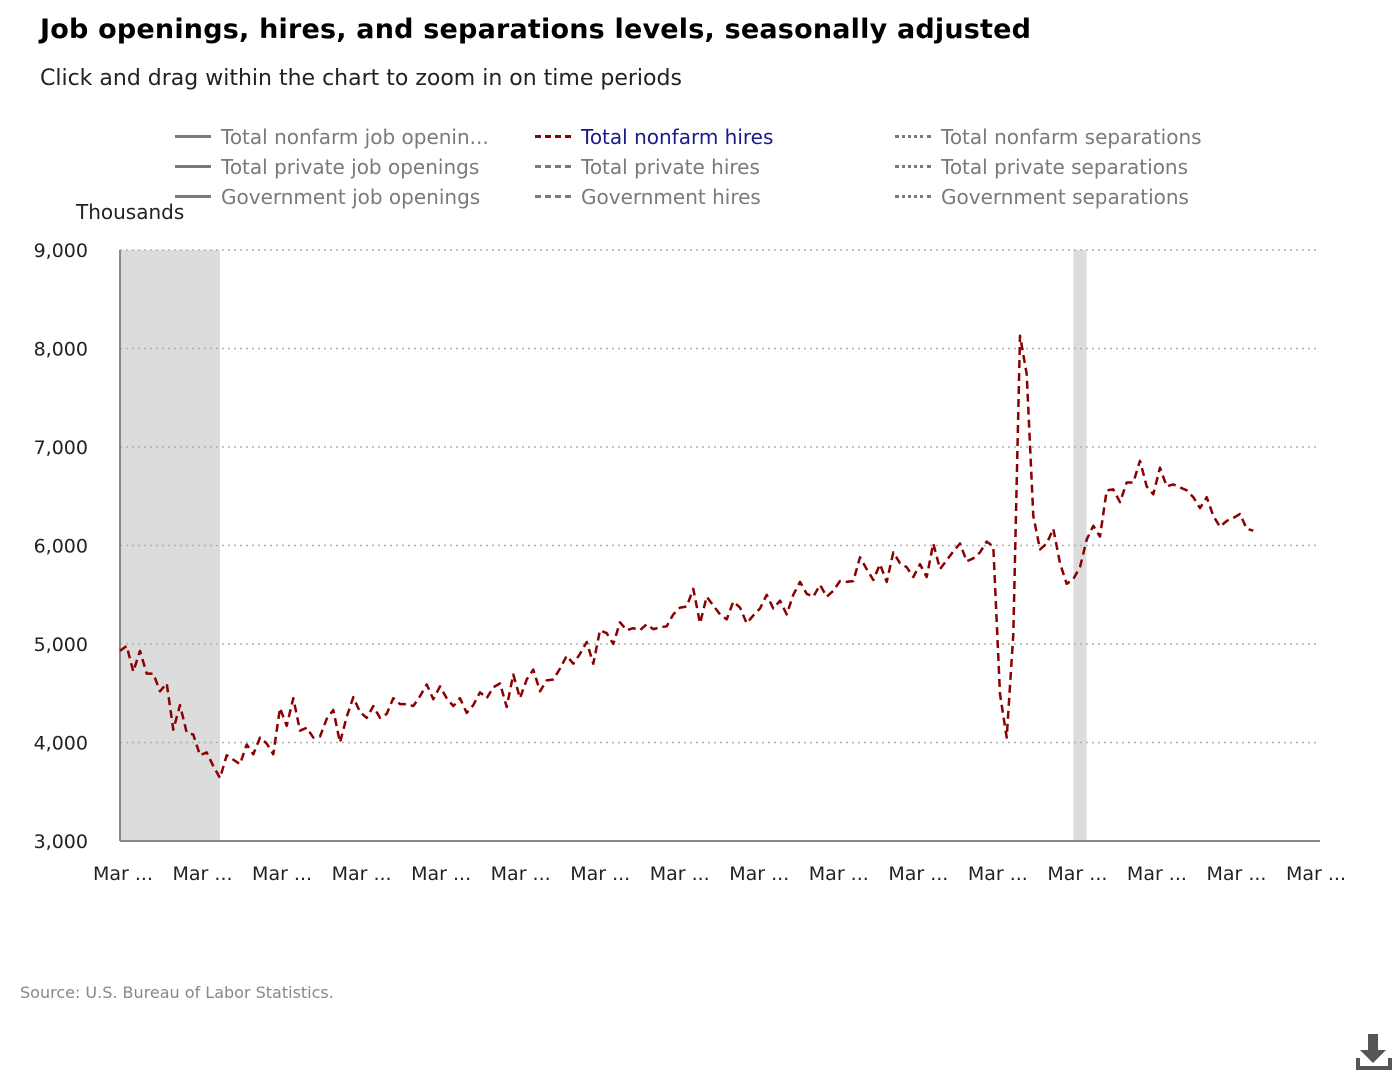 The width and height of the screenshot is (1400, 1080). I want to click on legend-item-total-nonfarm-separations: Total nonfarm separations, so click(1048, 137).